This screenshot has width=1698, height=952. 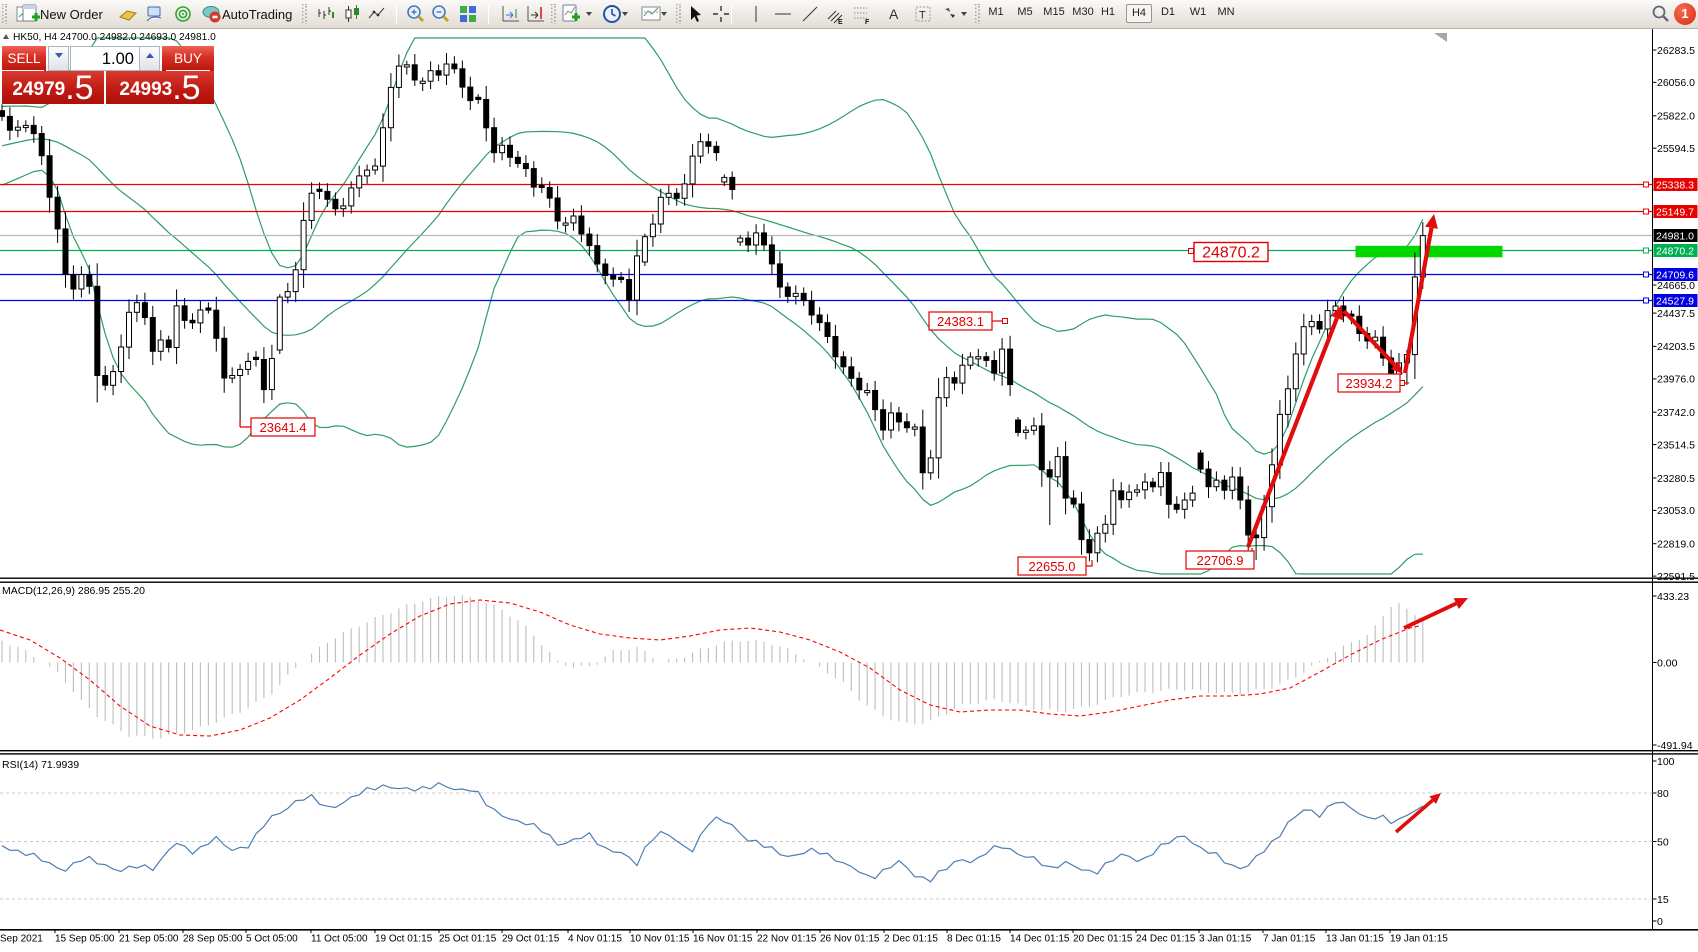 I want to click on svg-text: 24383.1, so click(x=960, y=321).